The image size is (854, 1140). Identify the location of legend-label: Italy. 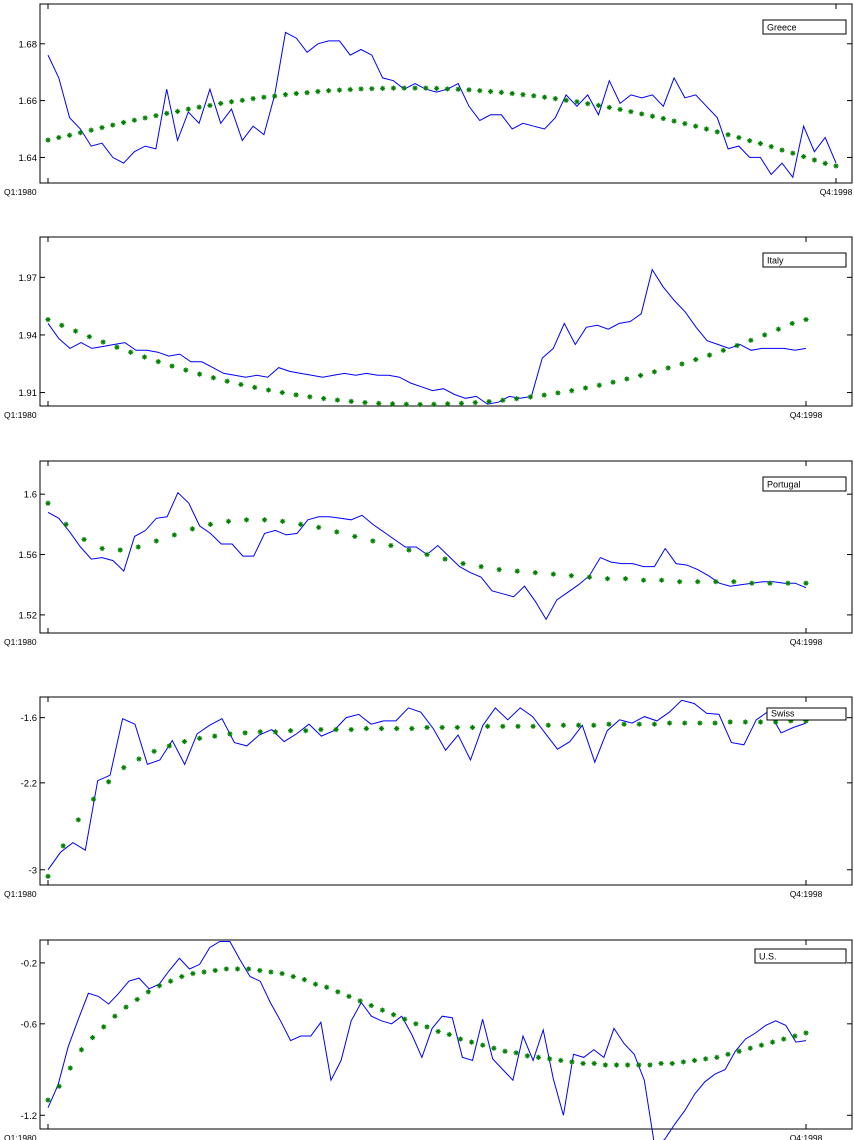
(775, 261).